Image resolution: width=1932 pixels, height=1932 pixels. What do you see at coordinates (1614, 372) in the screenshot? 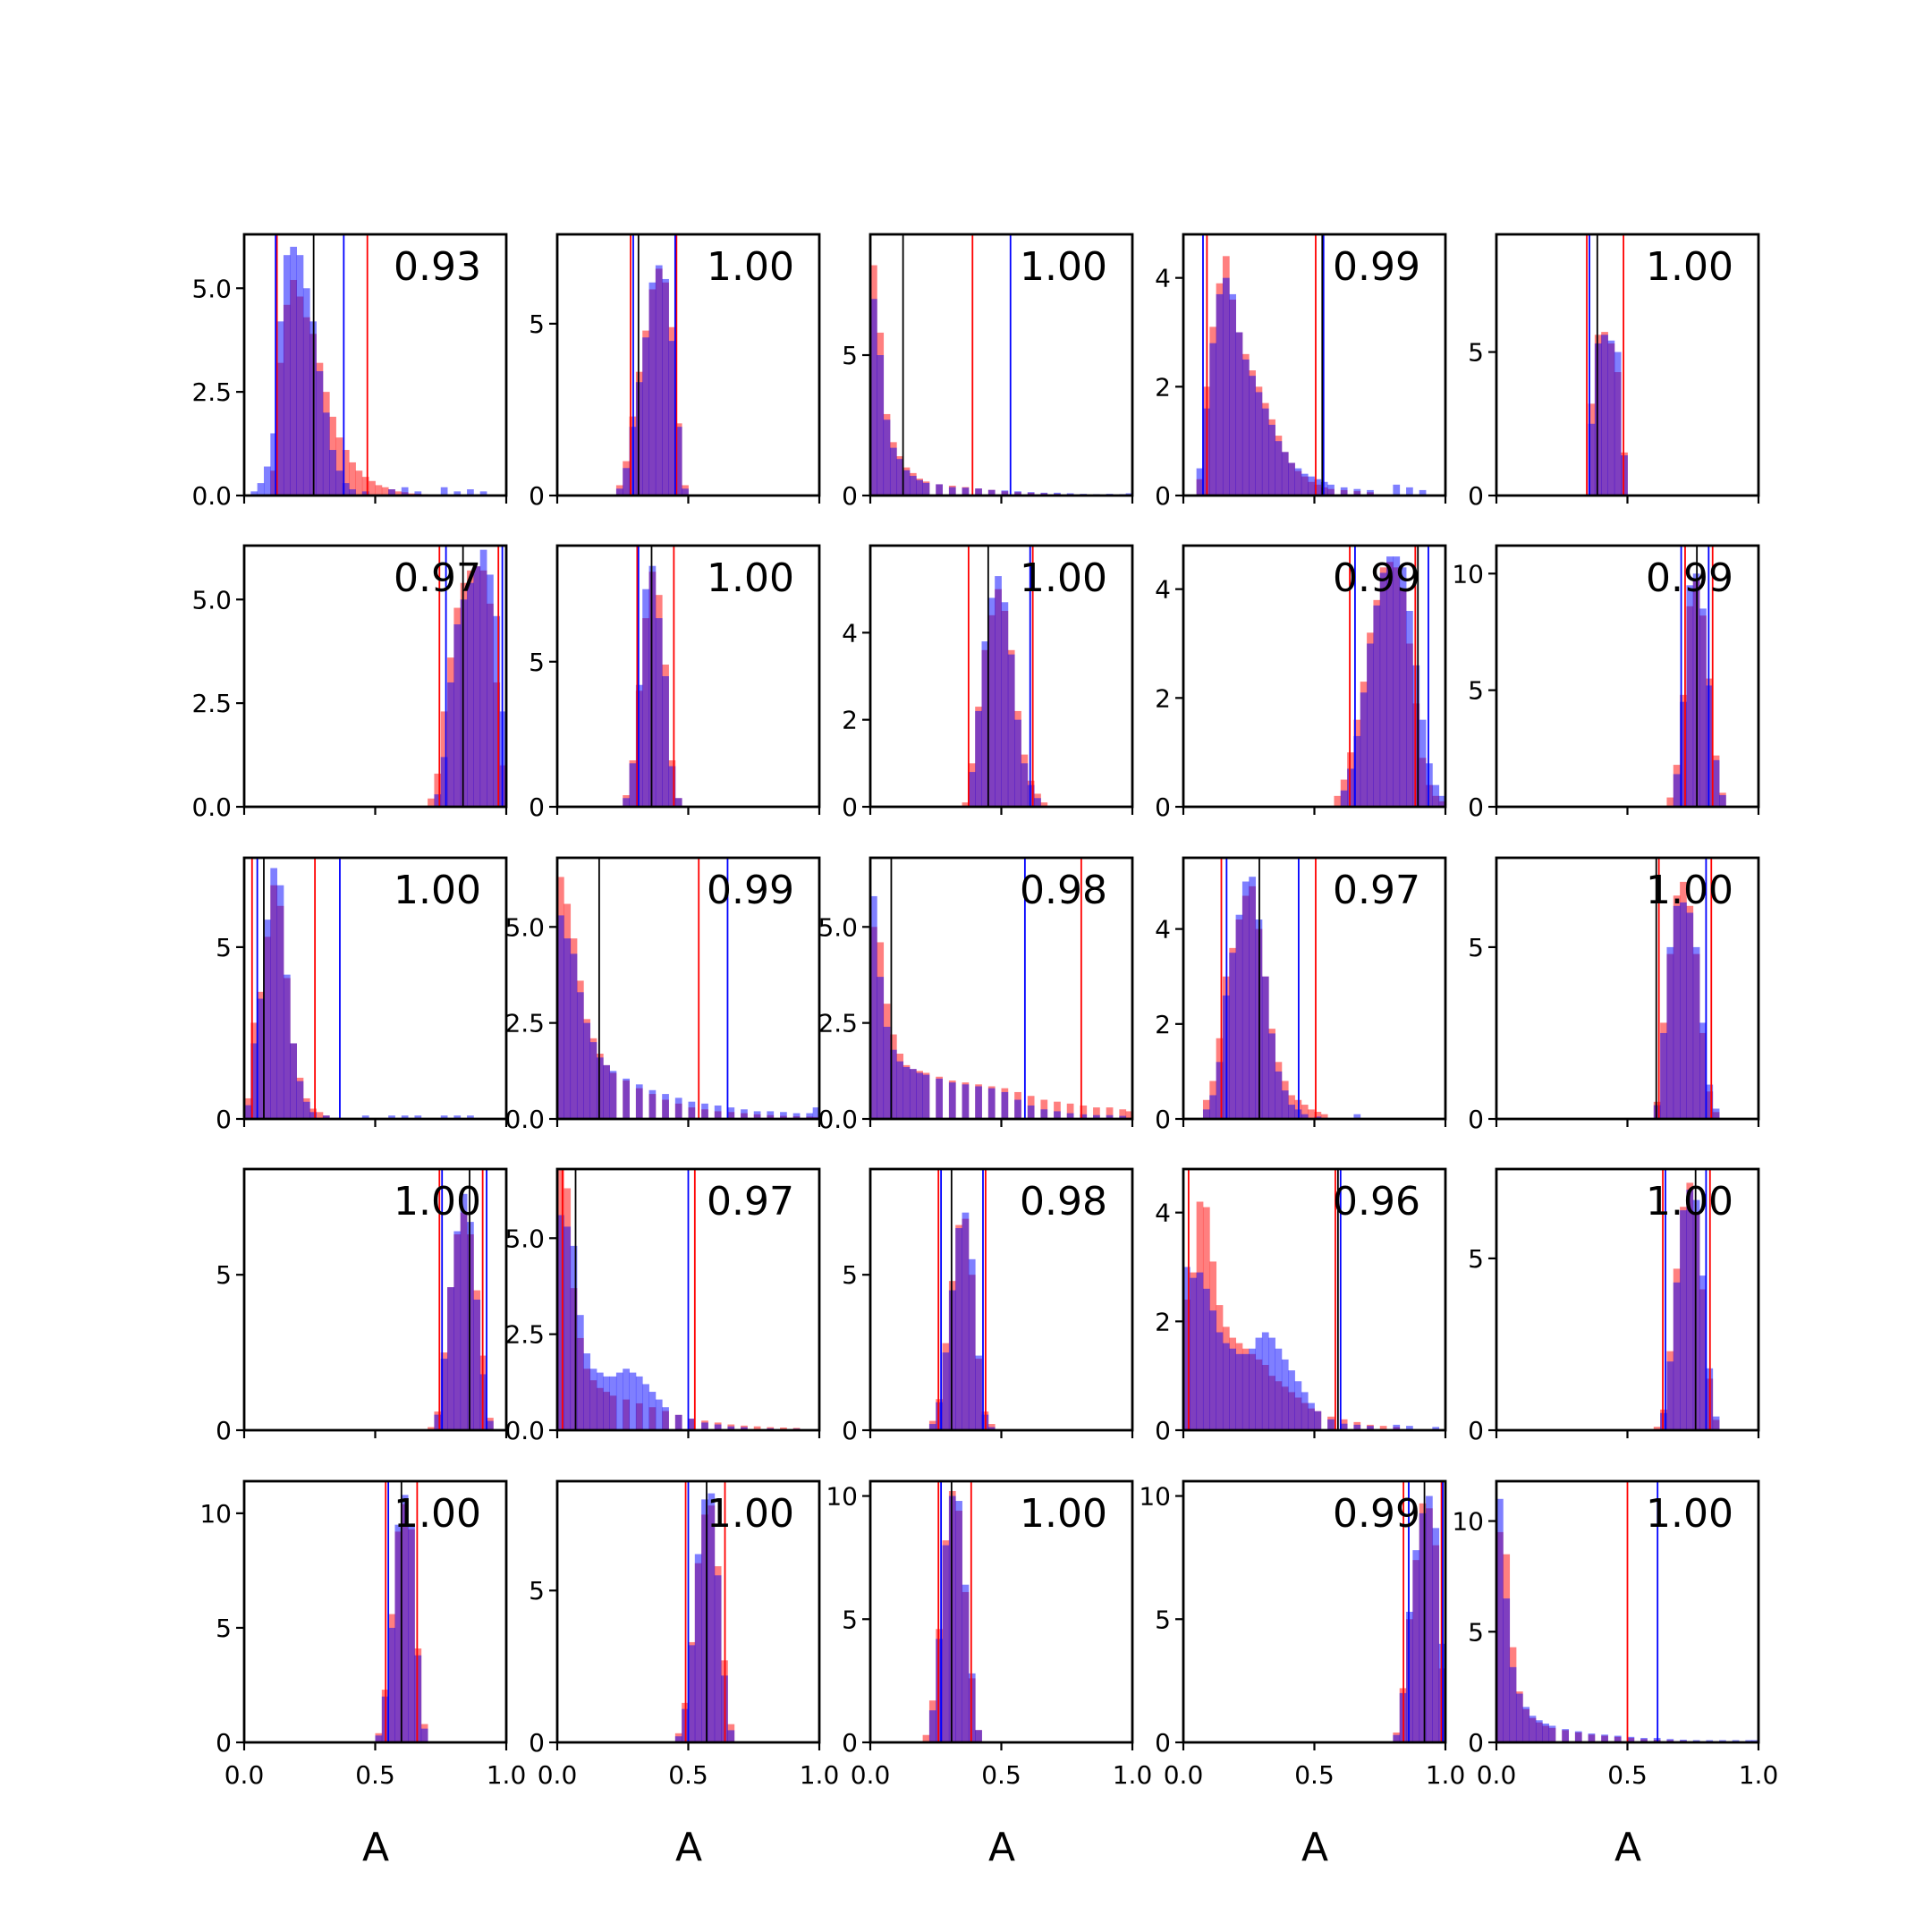
I see `panel-r1-c5: 051.00` at bounding box center [1614, 372].